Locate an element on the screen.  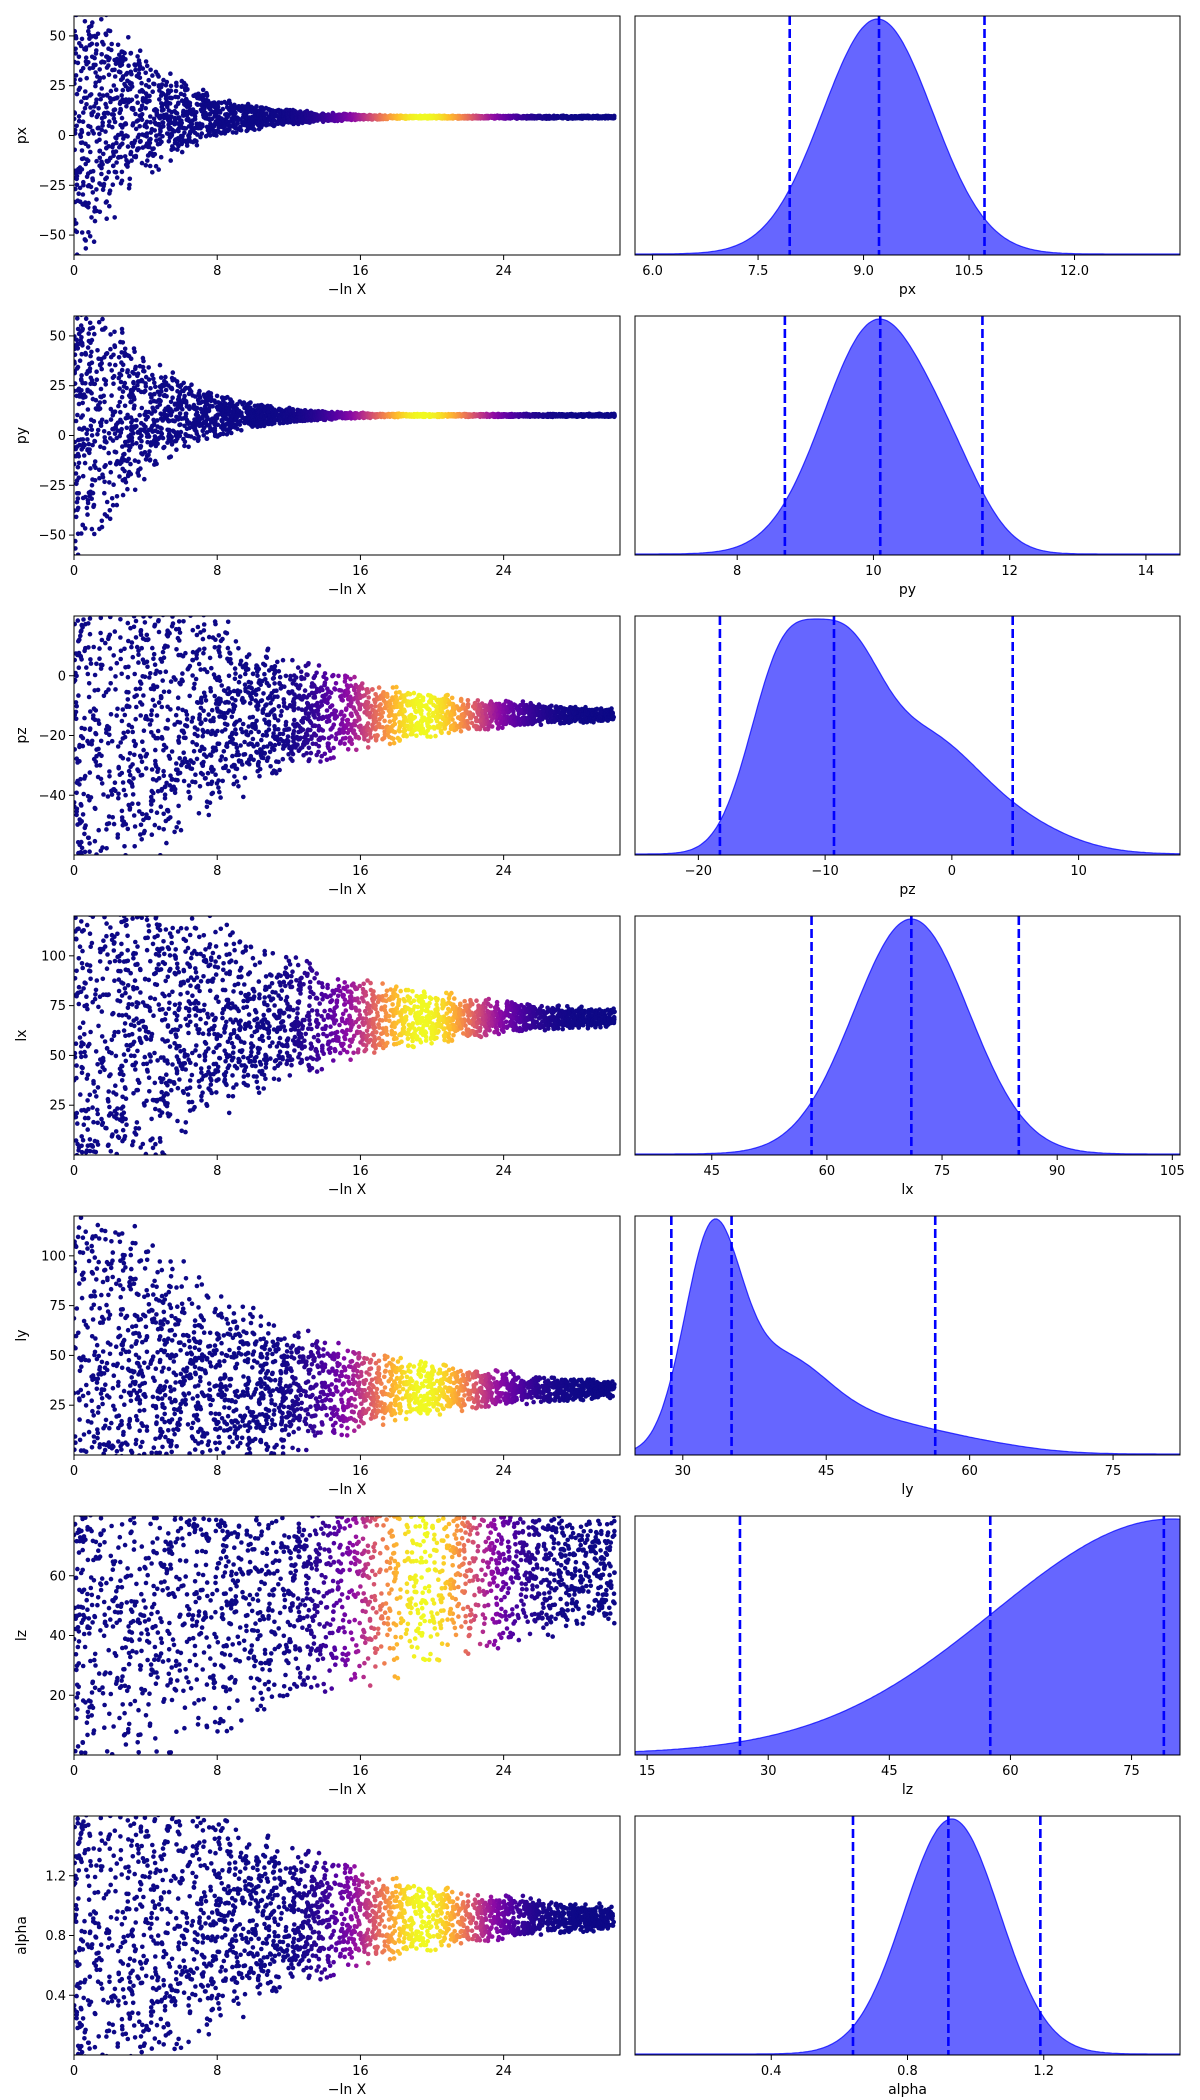
x-tick-label: 9.0 is located at coordinates (863, 271).